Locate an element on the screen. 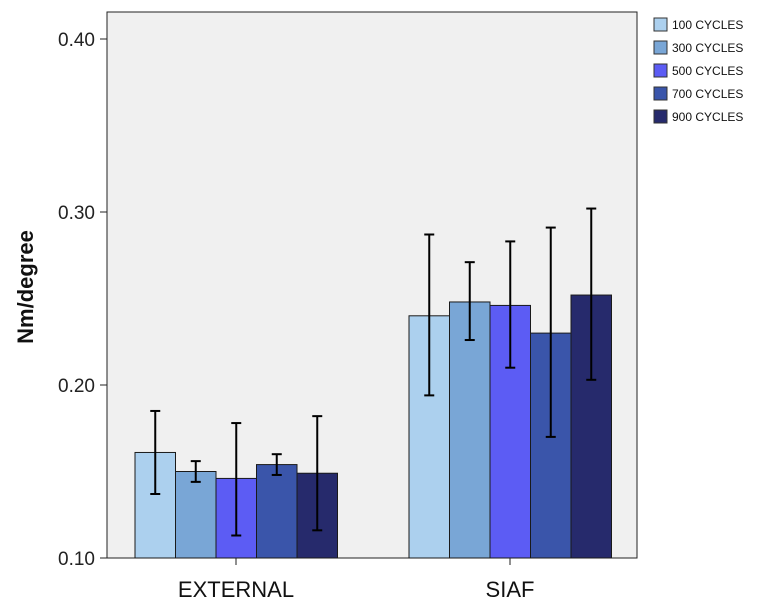 This screenshot has width=774, height=604. legend-label: 300 CYCLES is located at coordinates (707, 48).